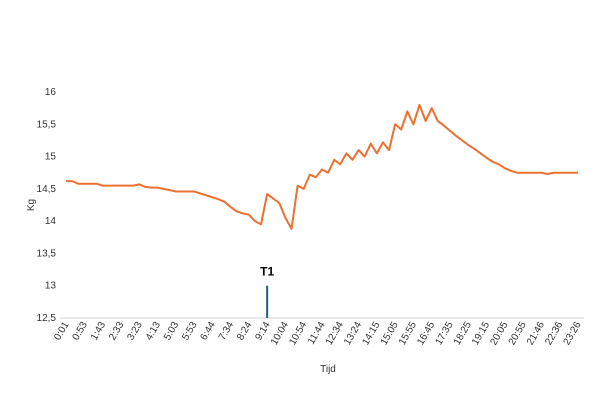 The height and width of the screenshot is (400, 600). I want to click on y-tick-label: 16, so click(51, 92).